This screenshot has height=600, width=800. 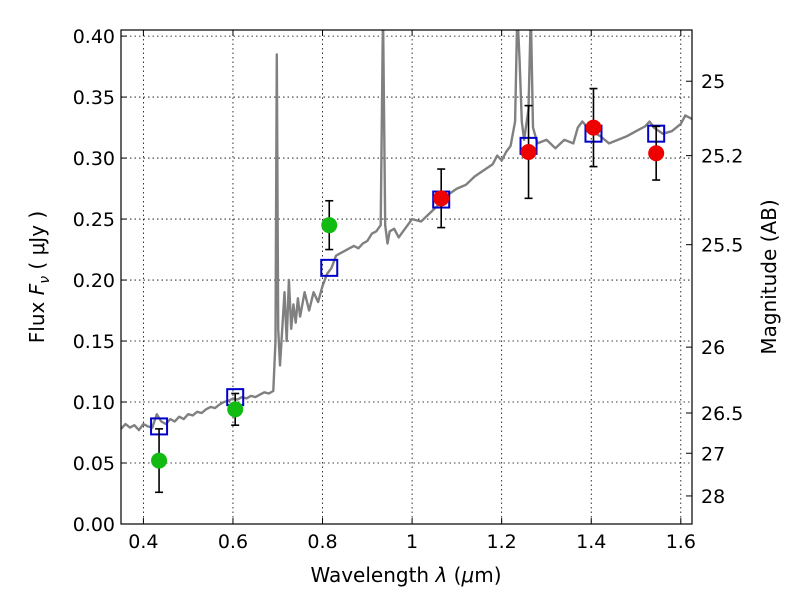 What do you see at coordinates (94, 220) in the screenshot?
I see `y-tick-label: 0.25` at bounding box center [94, 220].